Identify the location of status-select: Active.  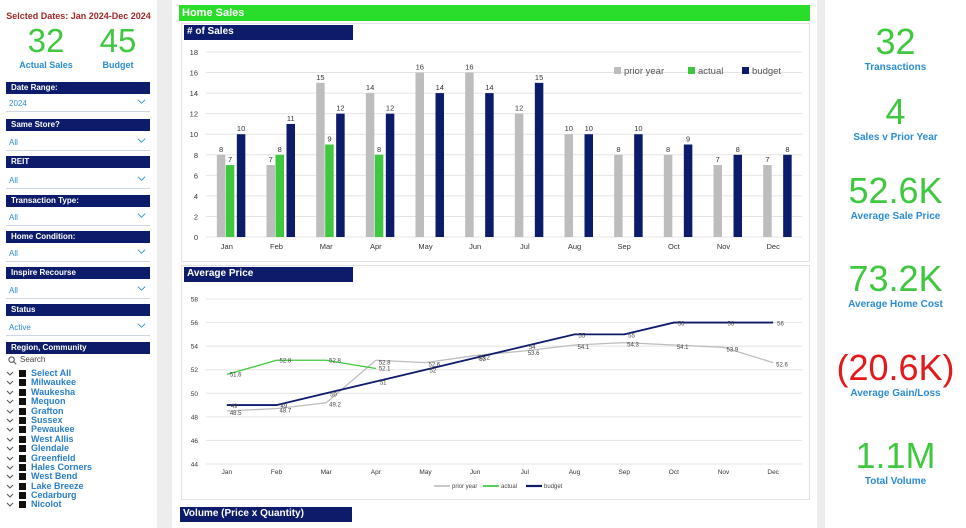
(78, 327).